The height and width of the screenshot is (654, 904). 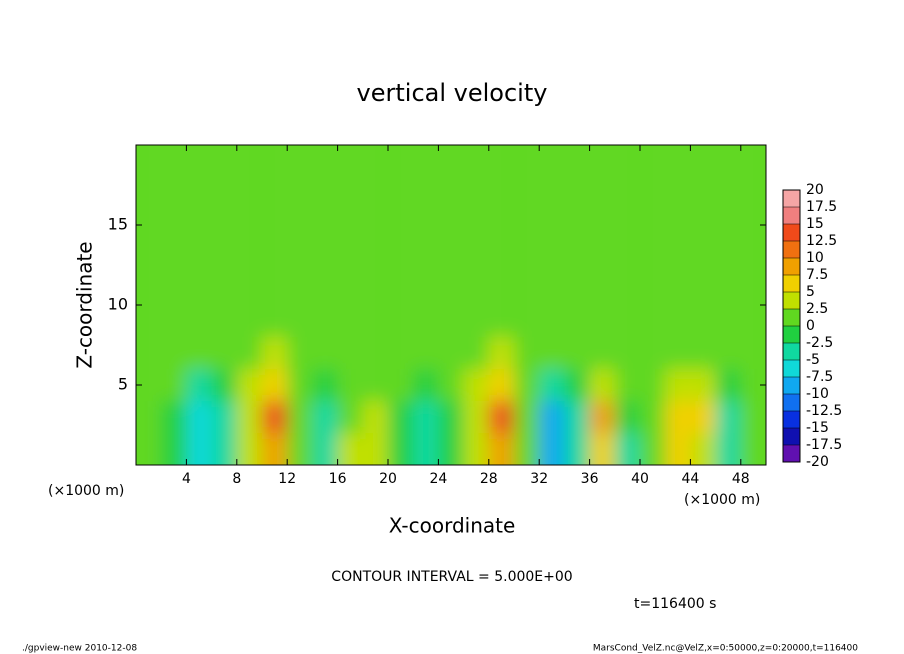 I want to click on x-label: X-coordinate, so click(x=452, y=526).